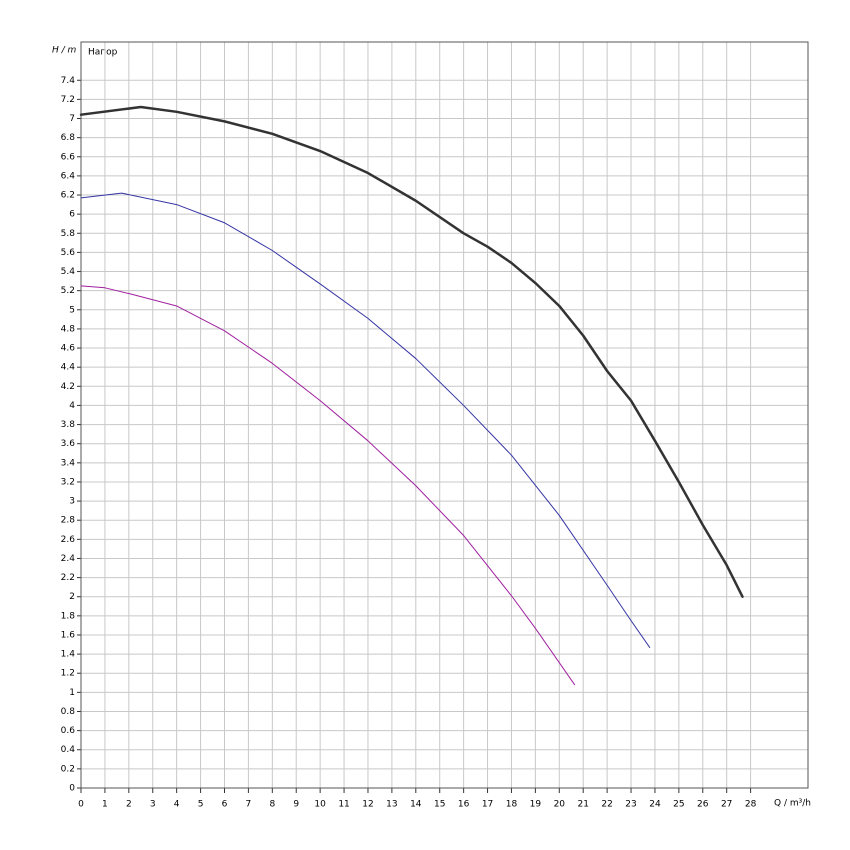 This screenshot has width=850, height=850. I want to click on y-tick-label: 7.2, so click(68, 100).